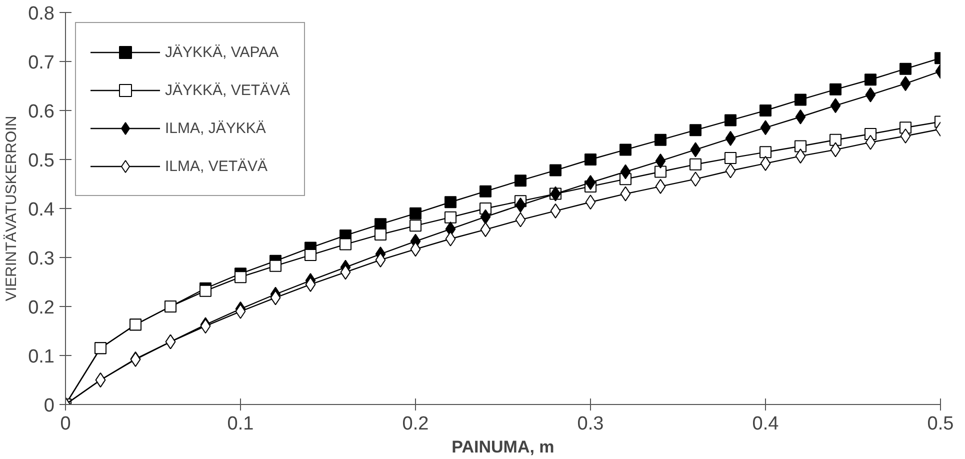 This screenshot has width=965, height=459. I want to click on y-tick-label: 0.7, so click(41, 63).